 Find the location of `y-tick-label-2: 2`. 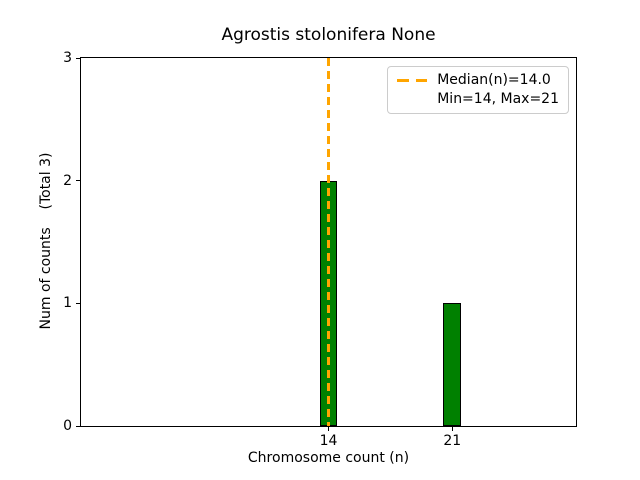

y-tick-label-2: 2 is located at coordinates (67, 180).